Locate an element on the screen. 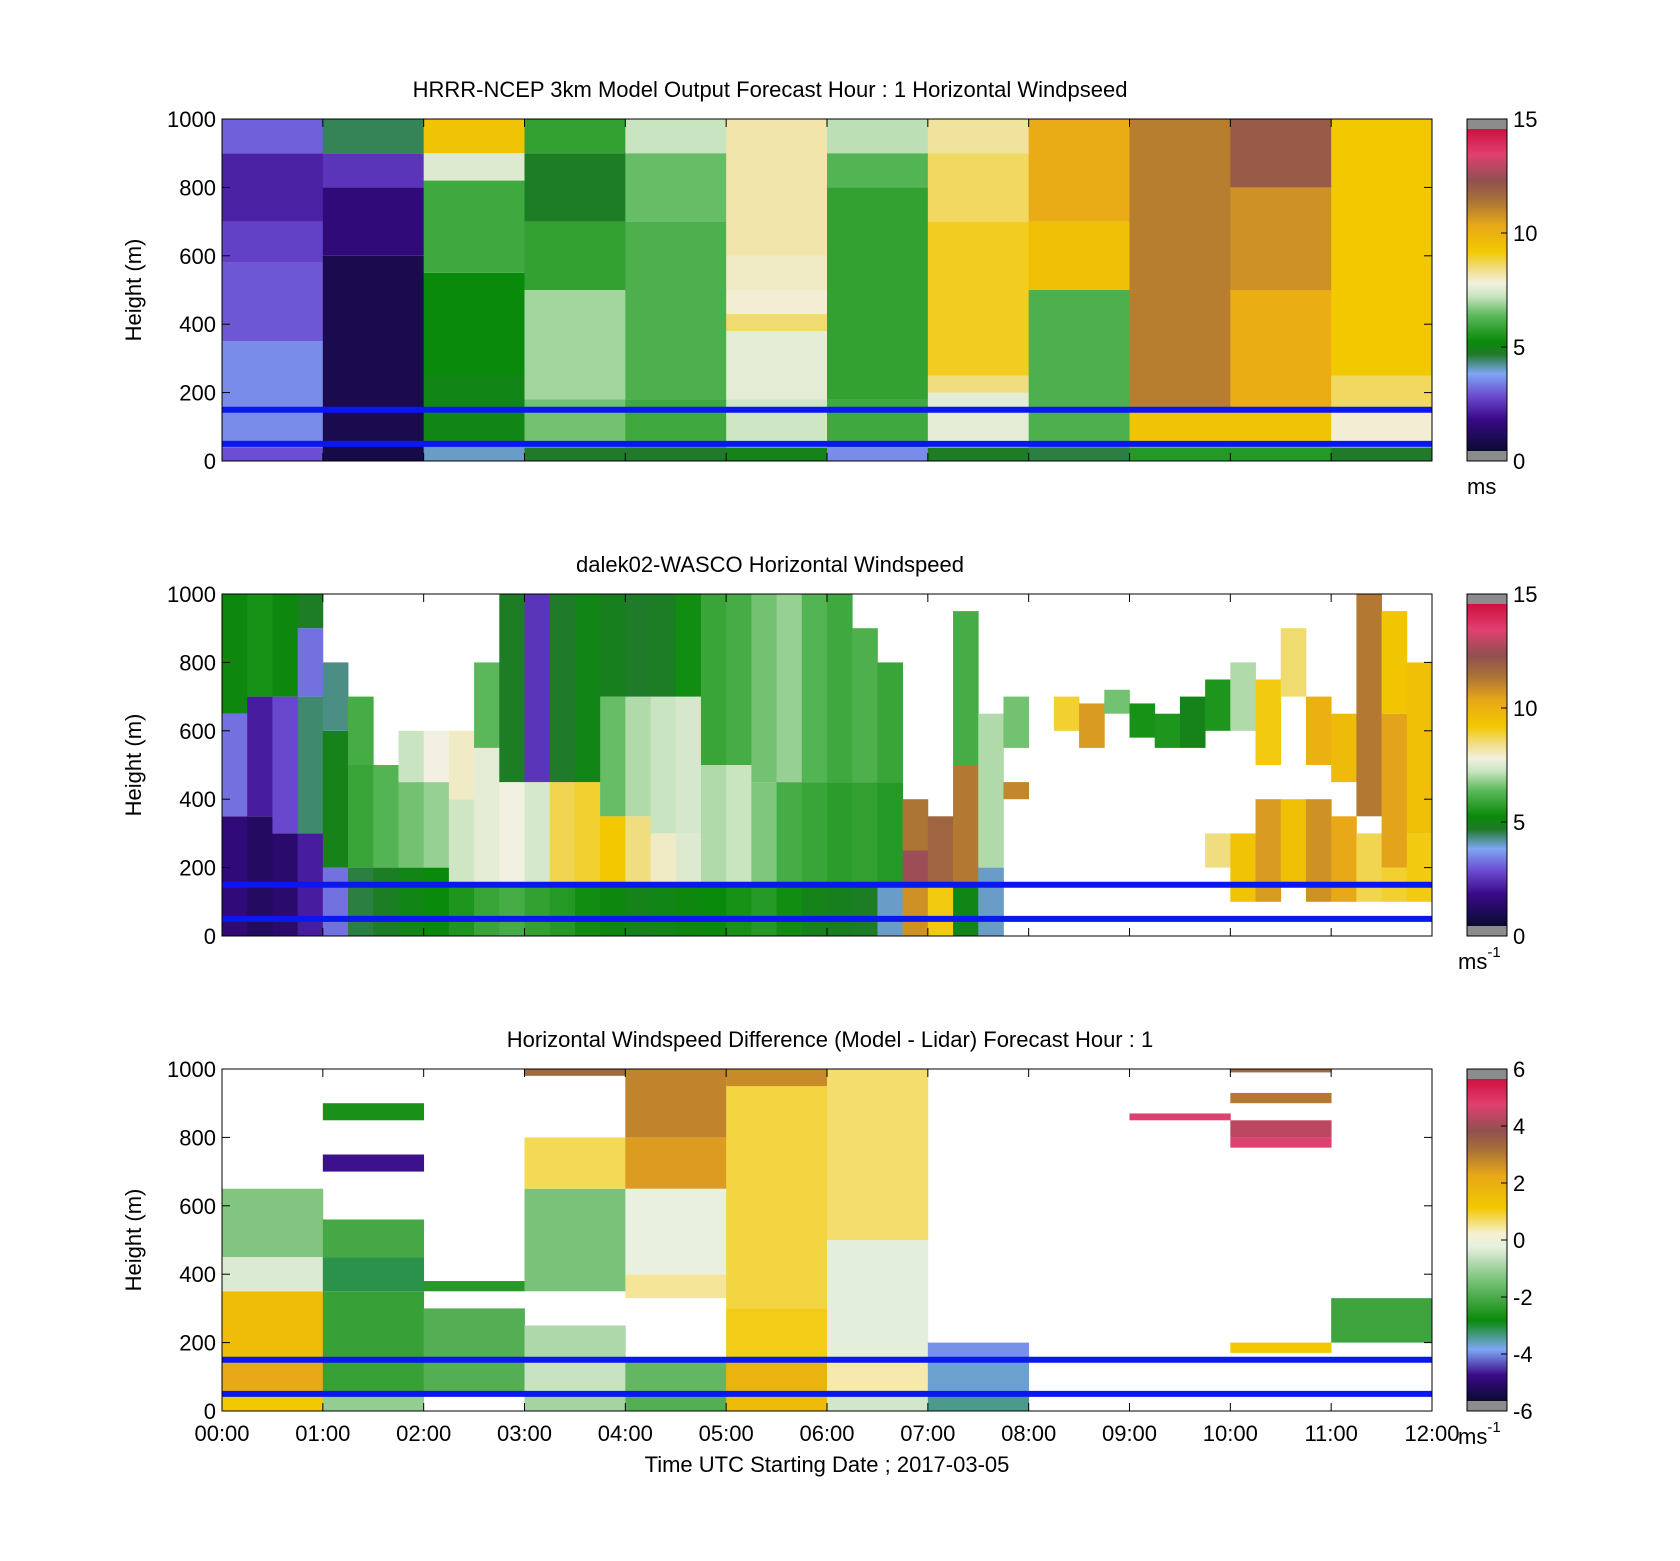  x-tick-label: 09:00 is located at coordinates (1129, 1433).